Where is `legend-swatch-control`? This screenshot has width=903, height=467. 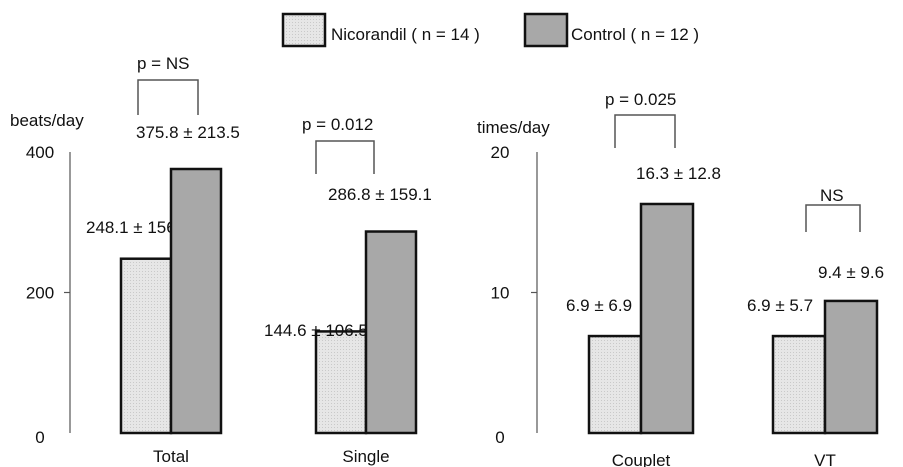 legend-swatch-control is located at coordinates (546, 30).